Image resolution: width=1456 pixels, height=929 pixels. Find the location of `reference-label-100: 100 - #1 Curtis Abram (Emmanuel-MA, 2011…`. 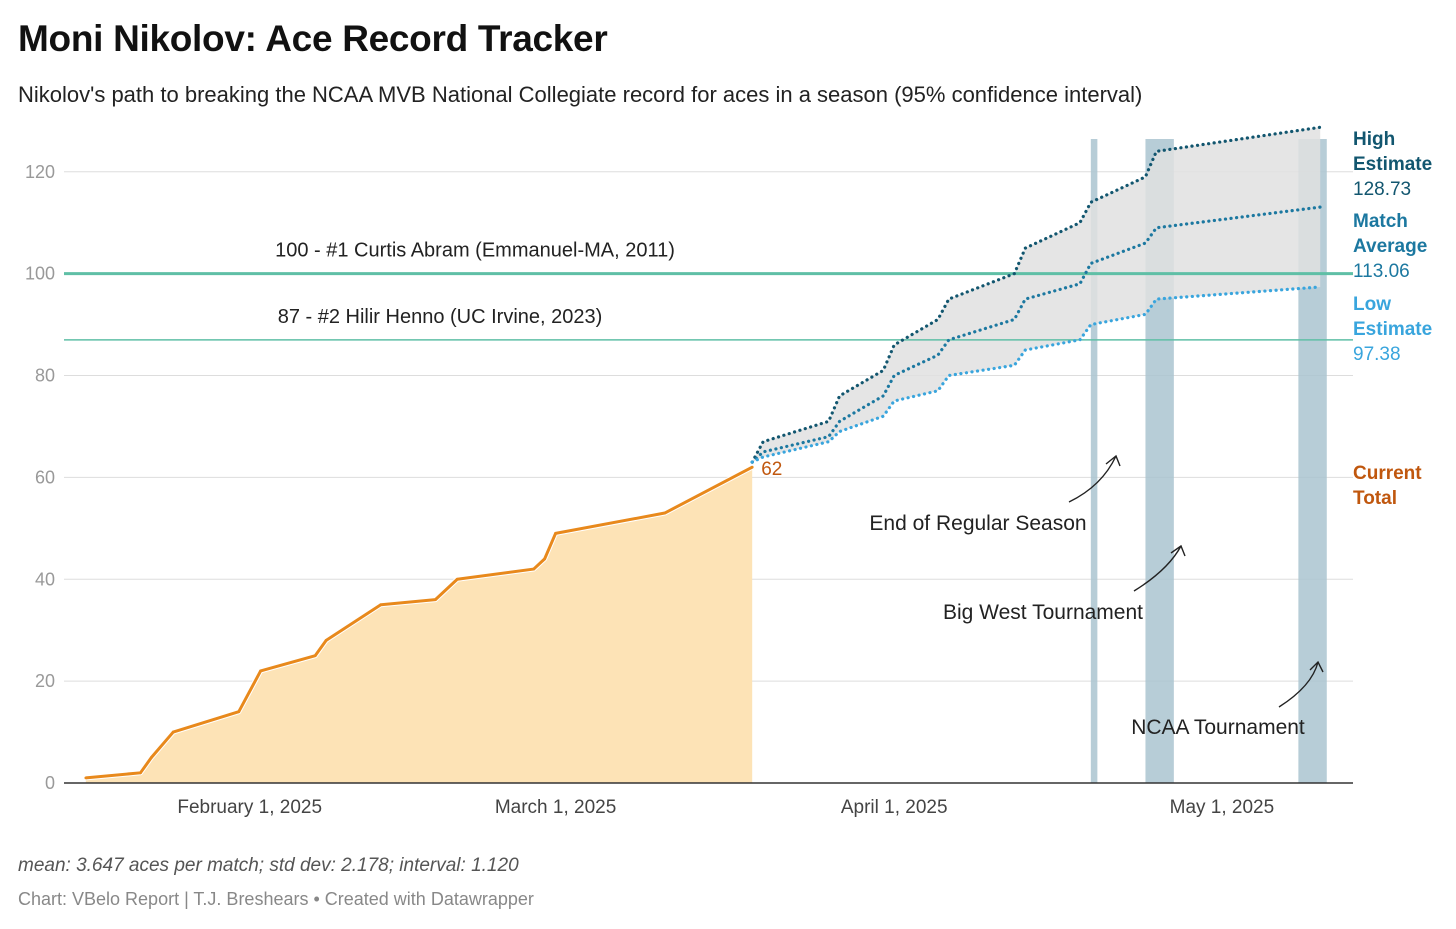

reference-label-100: 100 - #1 Curtis Abram (Emmanuel-MA, 2011… is located at coordinates (475, 251).